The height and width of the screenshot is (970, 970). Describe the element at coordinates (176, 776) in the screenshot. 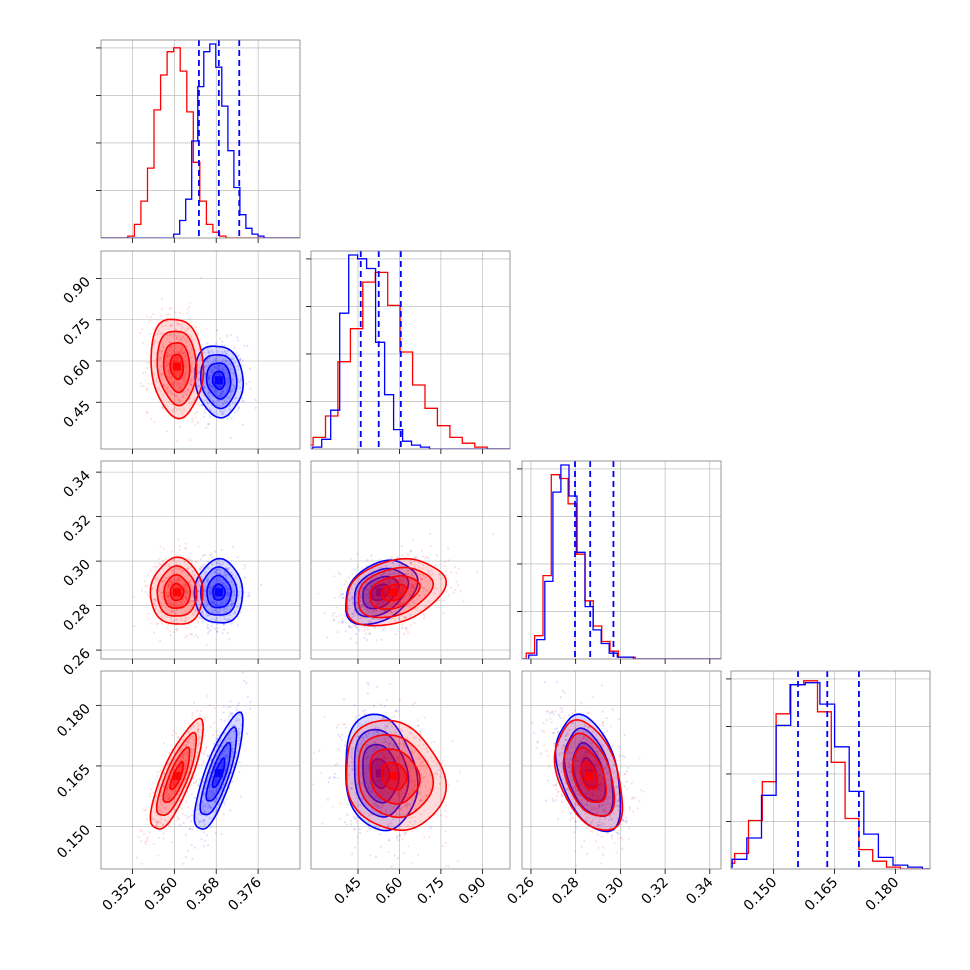

I see `red-density-peak` at that location.